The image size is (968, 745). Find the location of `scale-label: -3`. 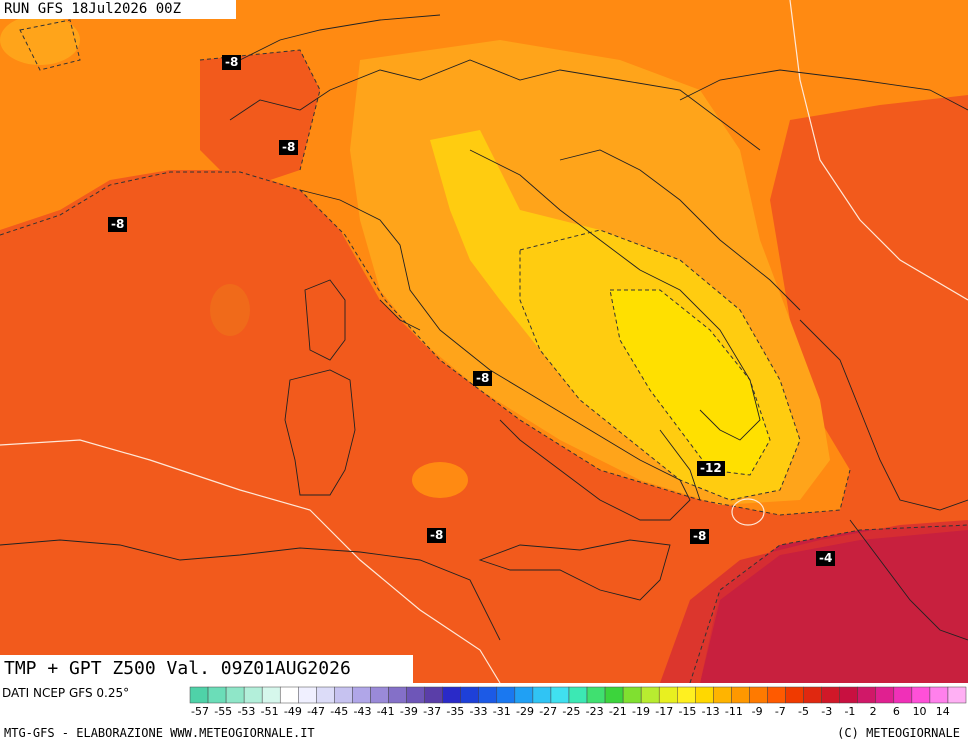

scale-label: -3 is located at coordinates (826, 711).